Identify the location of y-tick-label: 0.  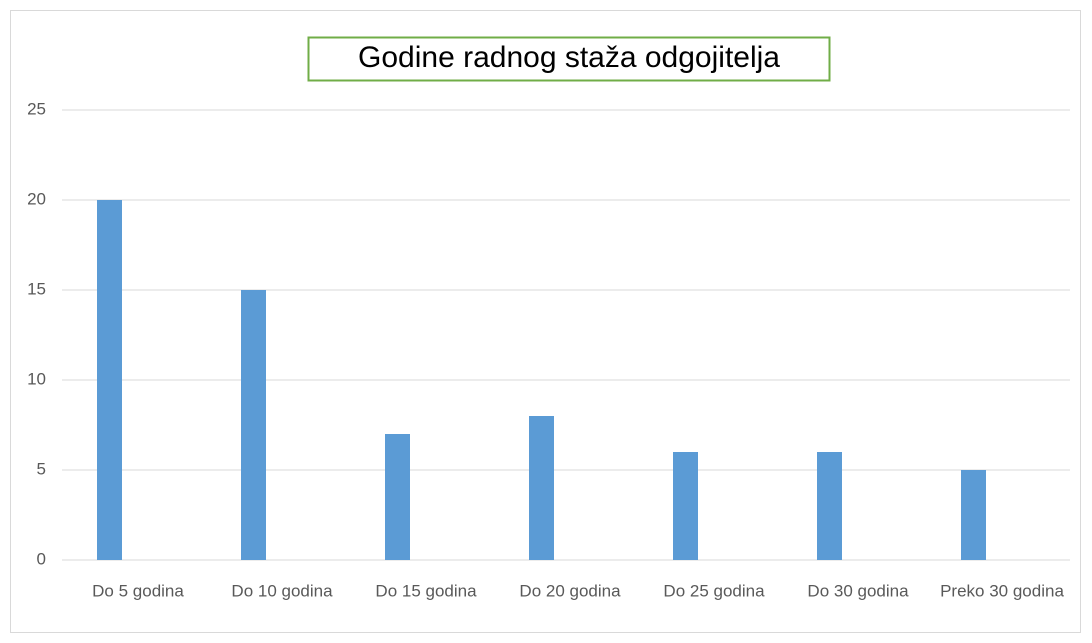
(41, 558).